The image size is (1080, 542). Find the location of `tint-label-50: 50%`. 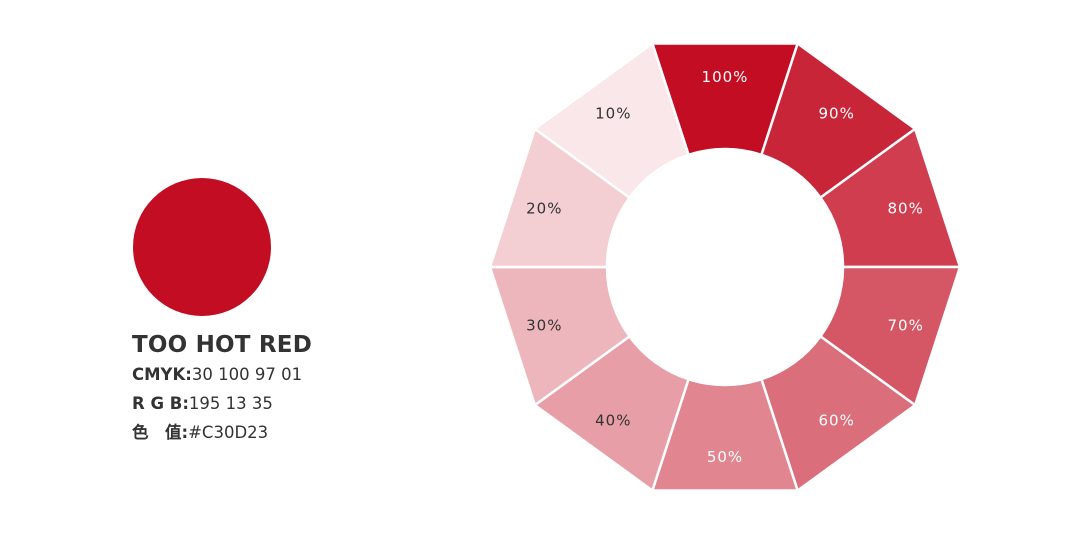

tint-label-50: 50% is located at coordinates (725, 457).